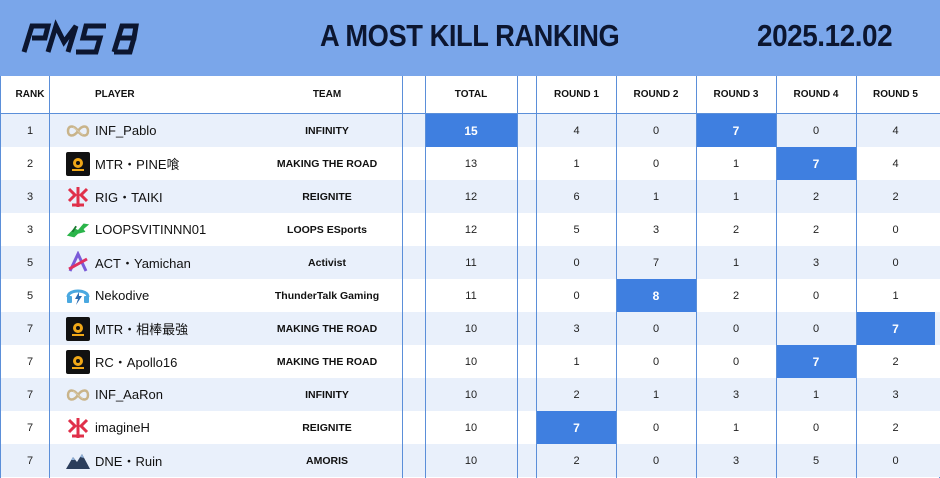  I want to click on team-name: REIGNITE, so click(327, 427).